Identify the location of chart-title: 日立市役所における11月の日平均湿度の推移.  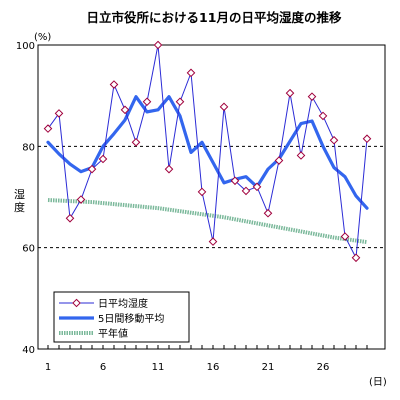
(214, 17).